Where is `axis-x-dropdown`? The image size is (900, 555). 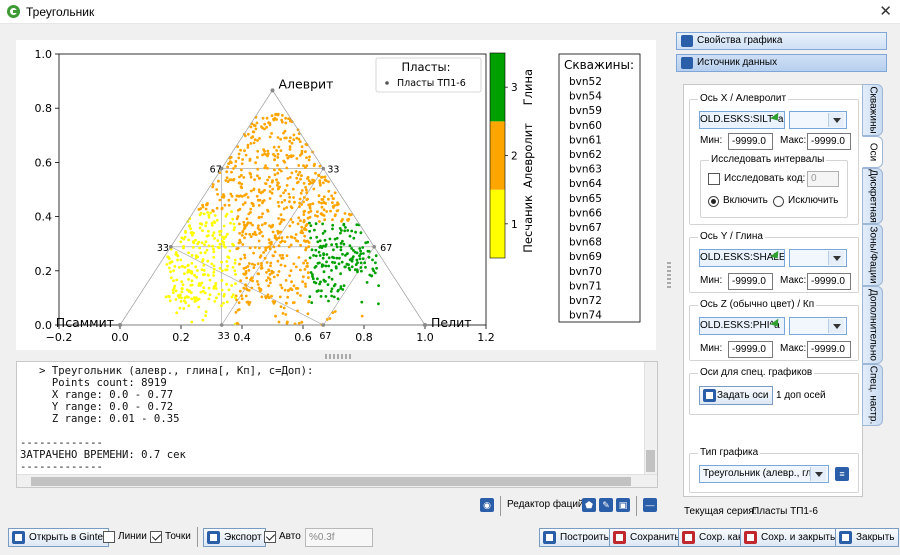 axis-x-dropdown is located at coordinates (818, 120).